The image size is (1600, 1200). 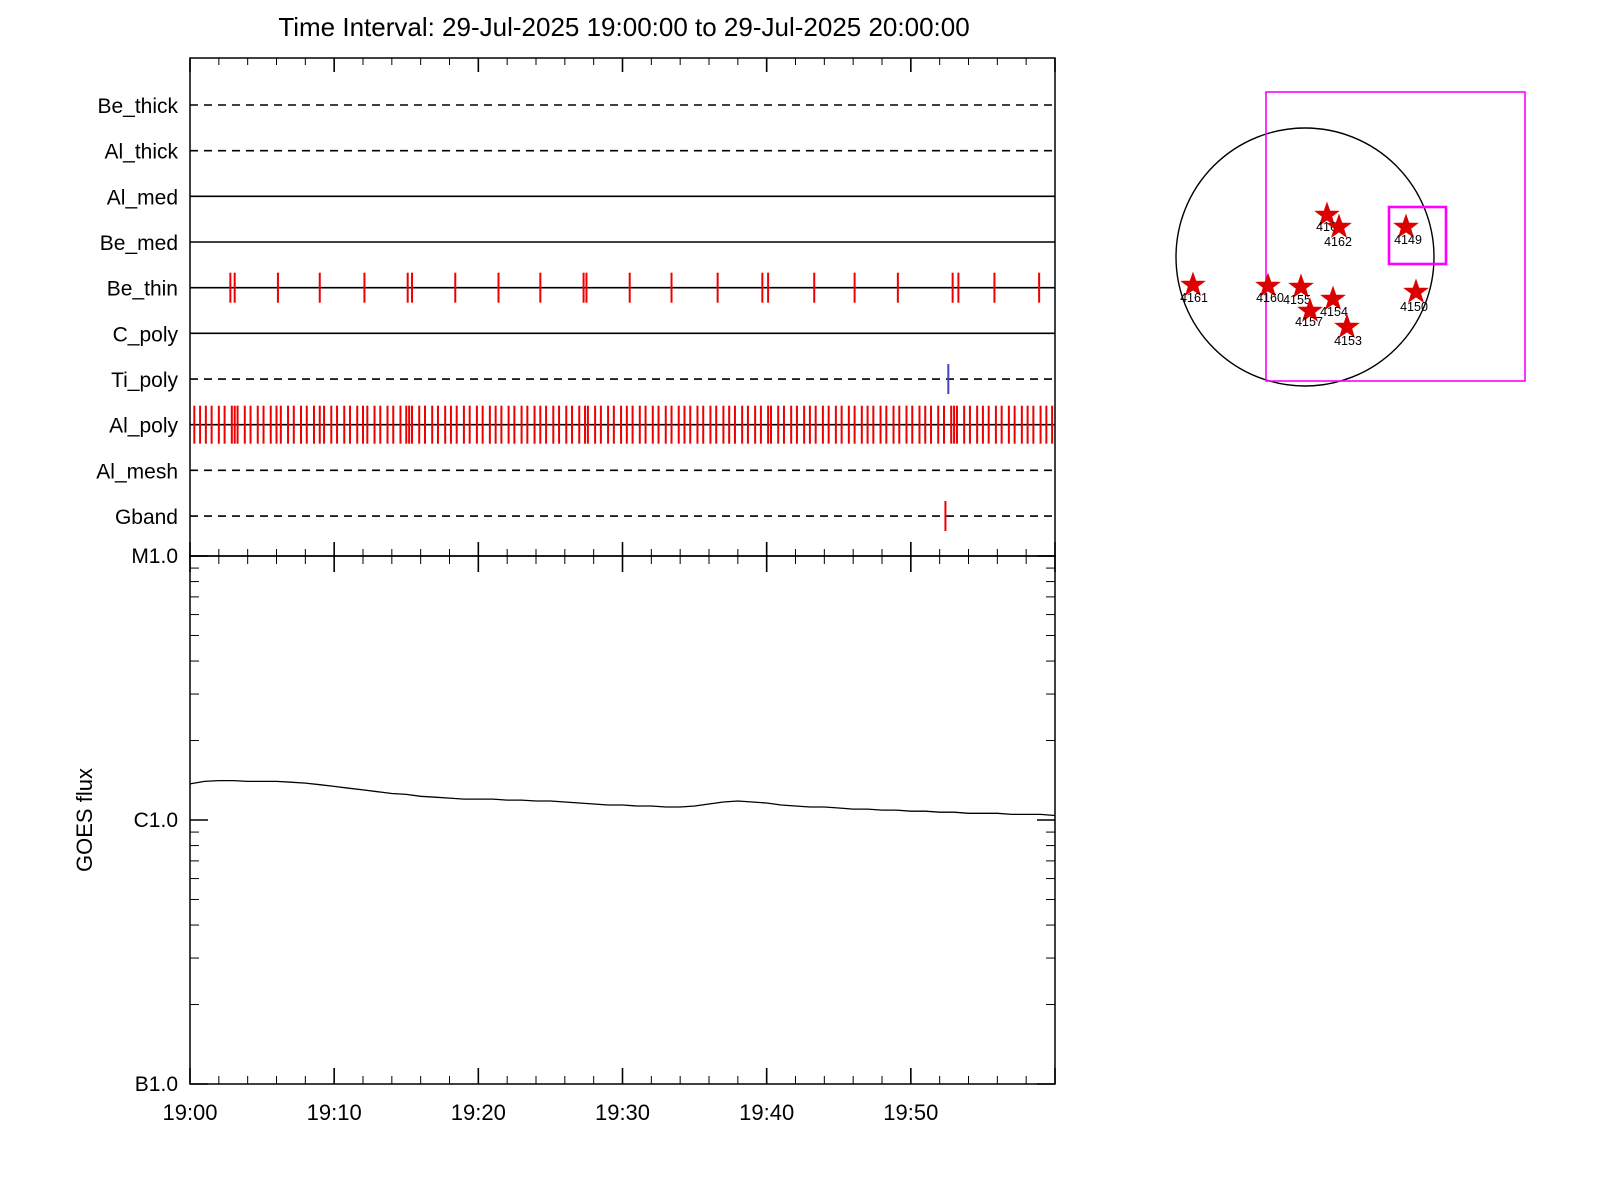 I want to click on active-region-label-4157: 4157, so click(x=1309, y=322).